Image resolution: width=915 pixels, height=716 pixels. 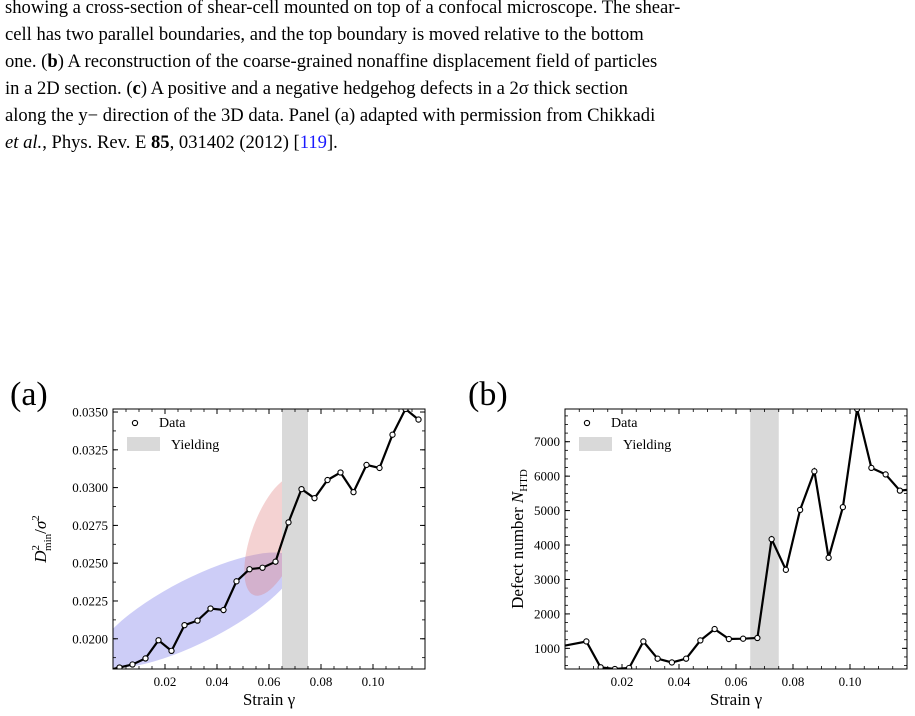 What do you see at coordinates (547, 476) in the screenshot?
I see `y-tick-label: 6000` at bounding box center [547, 476].